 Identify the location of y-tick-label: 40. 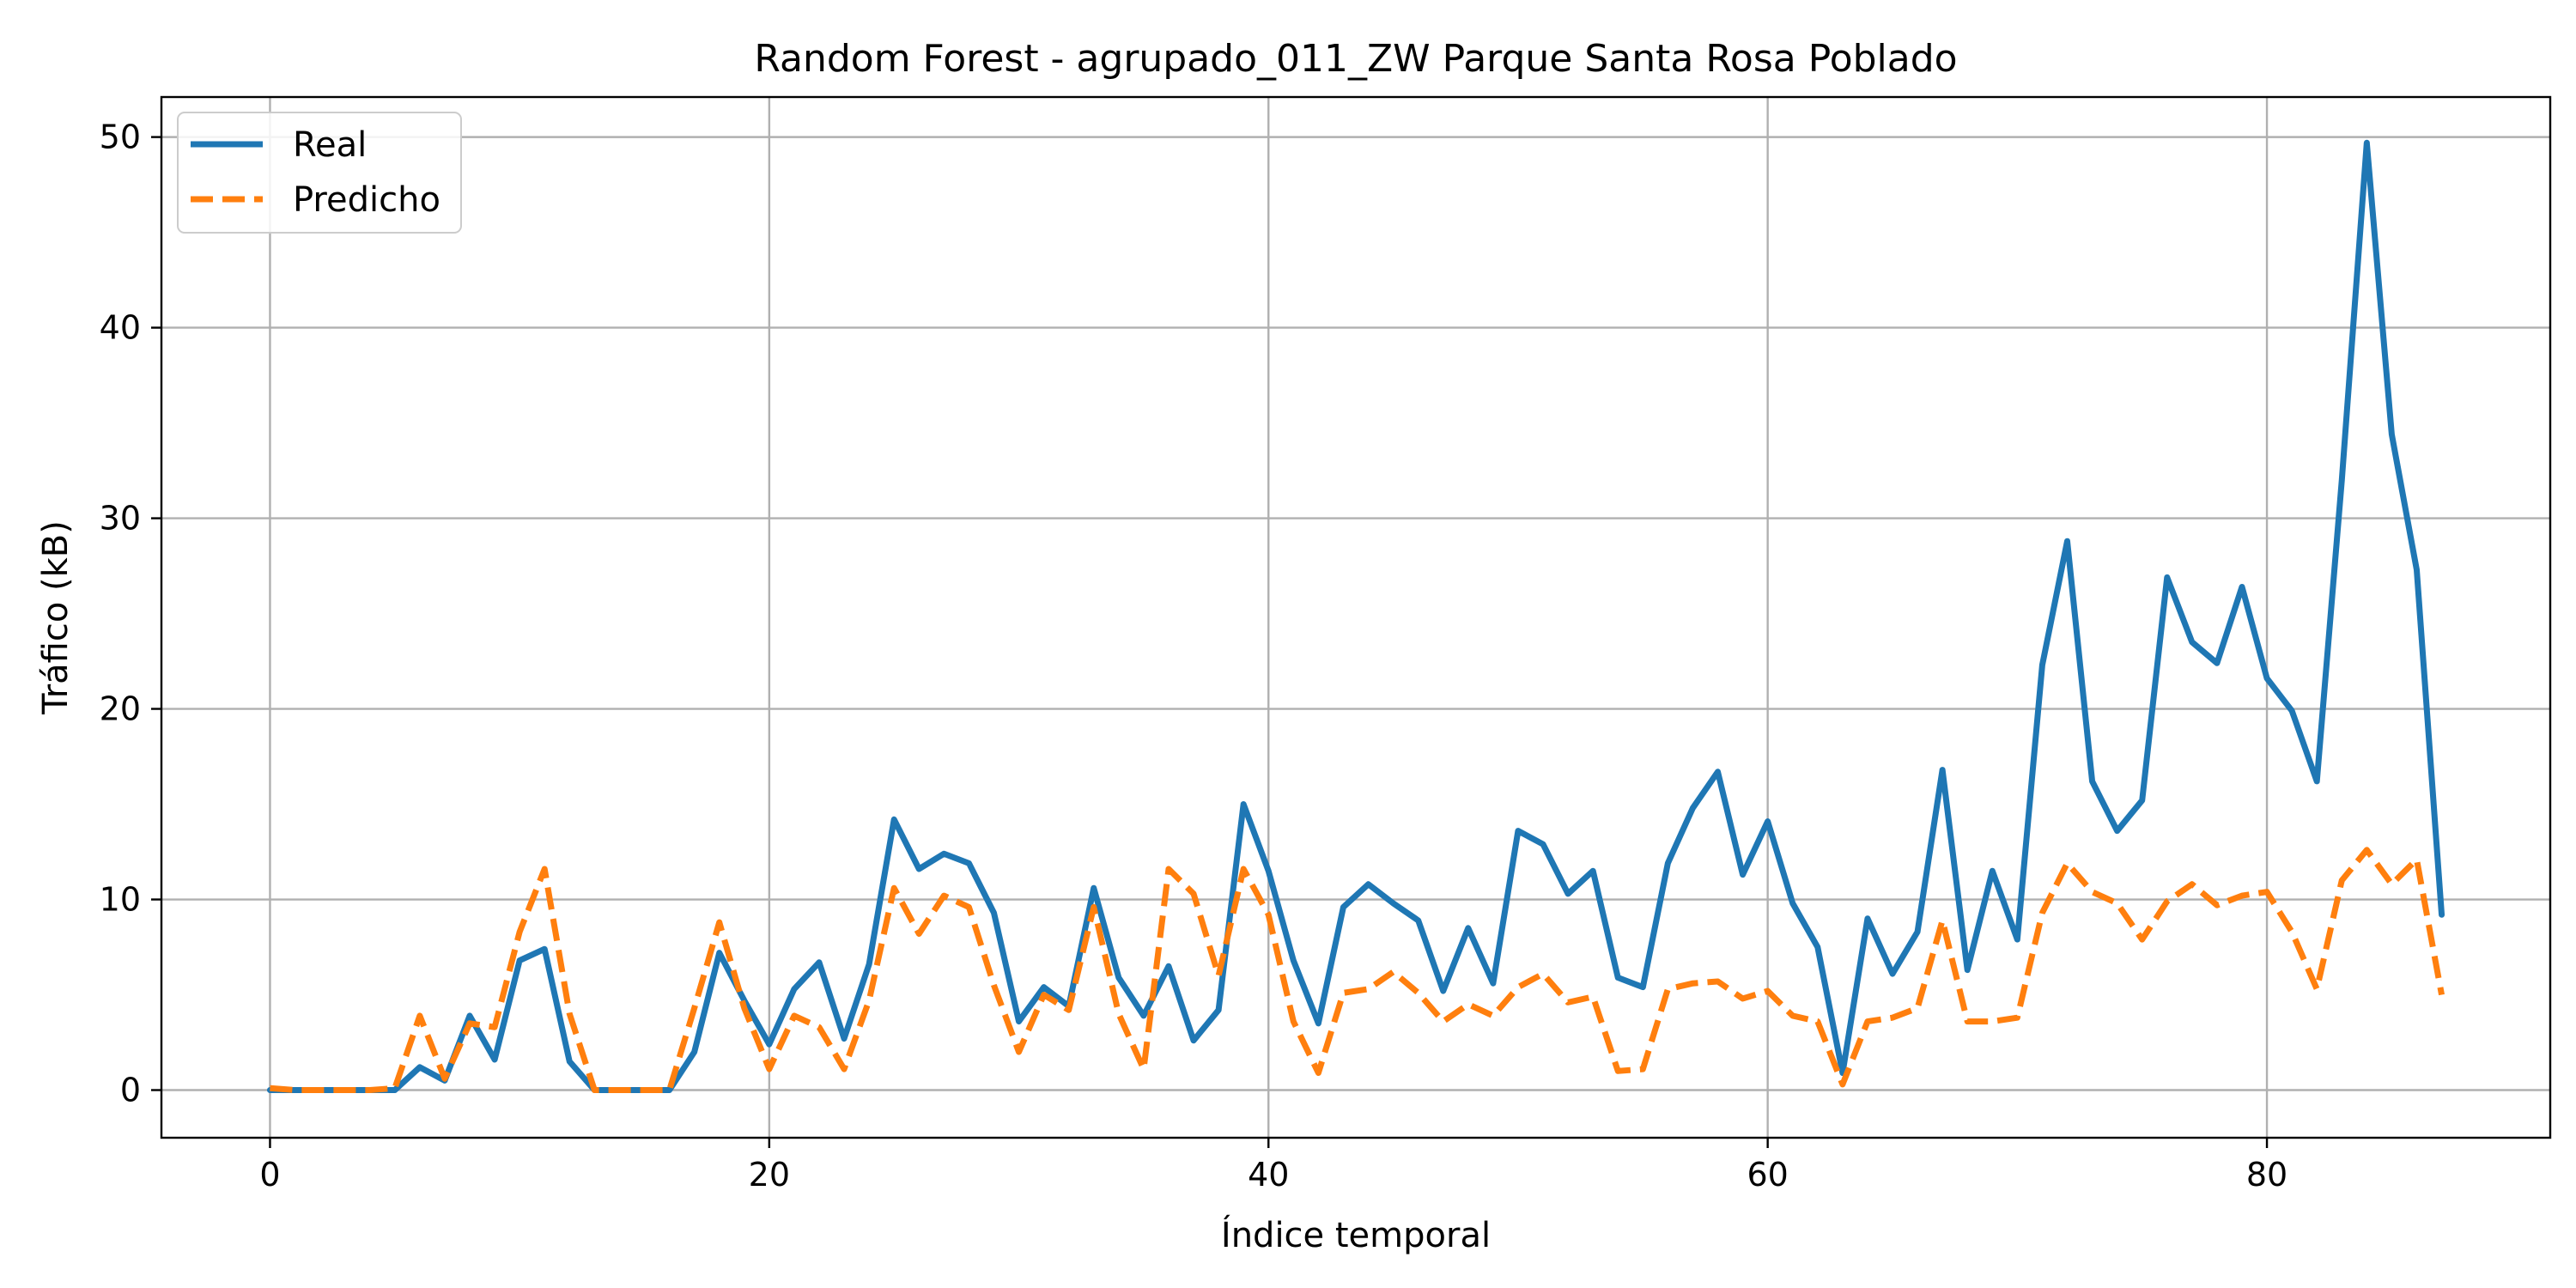
(121, 328).